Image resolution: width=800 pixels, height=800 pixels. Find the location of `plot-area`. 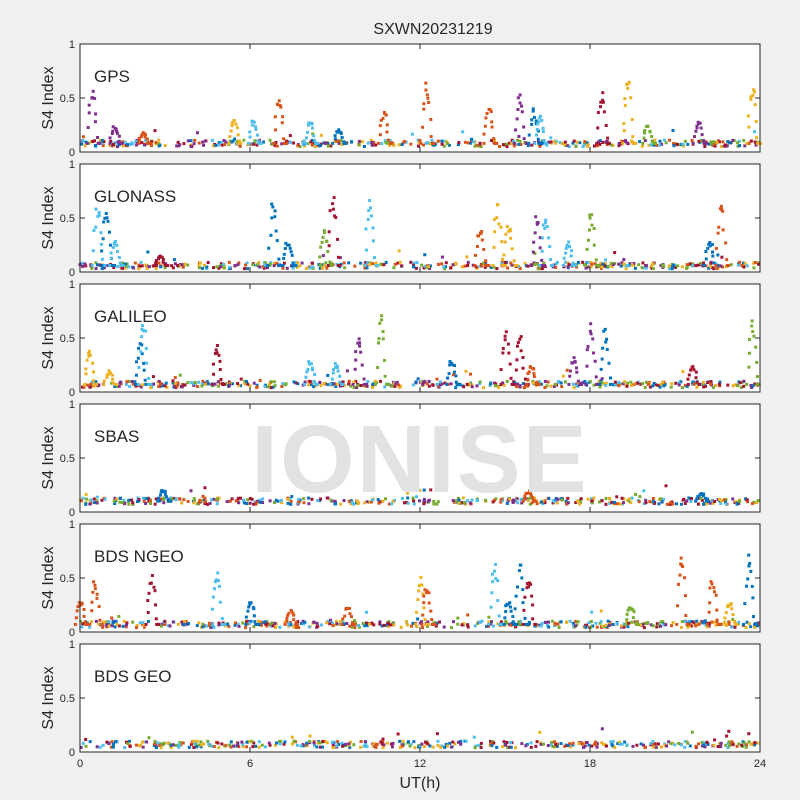

plot-area is located at coordinates (420, 458).